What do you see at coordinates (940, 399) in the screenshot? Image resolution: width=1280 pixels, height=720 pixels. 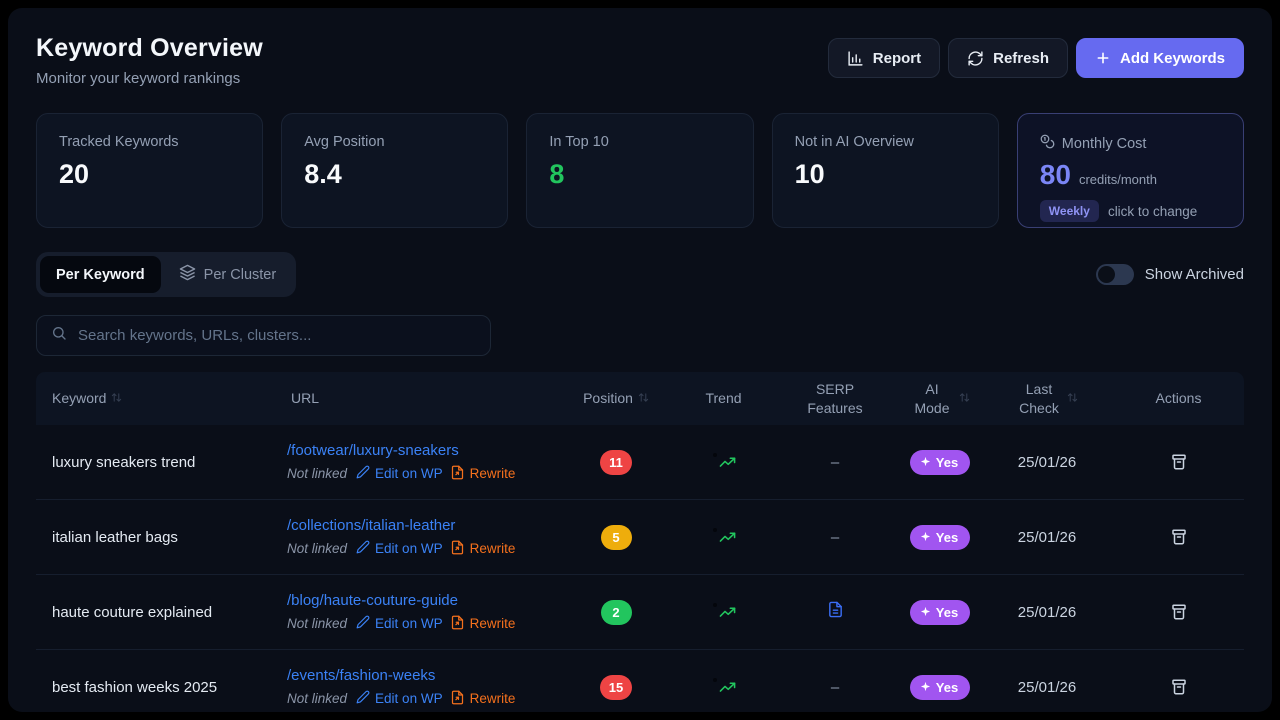 I see `column-header-ai-mode: AI Mode` at bounding box center [940, 399].